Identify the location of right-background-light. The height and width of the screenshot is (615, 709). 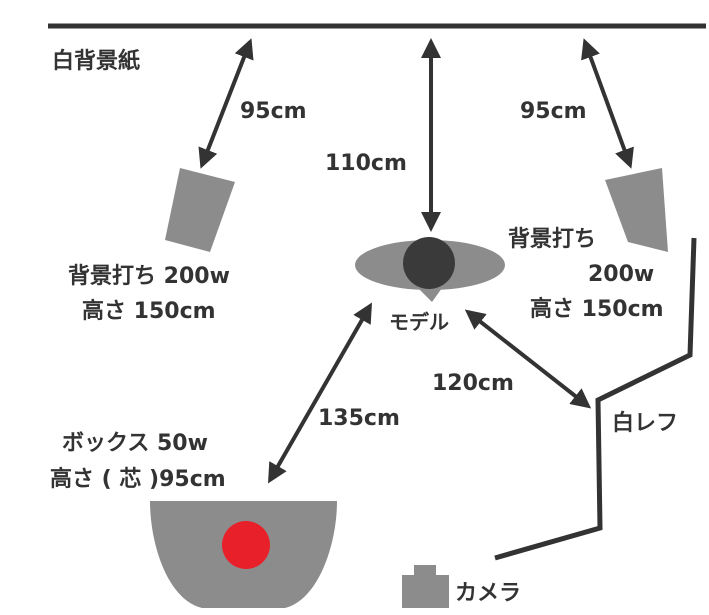
(636, 210).